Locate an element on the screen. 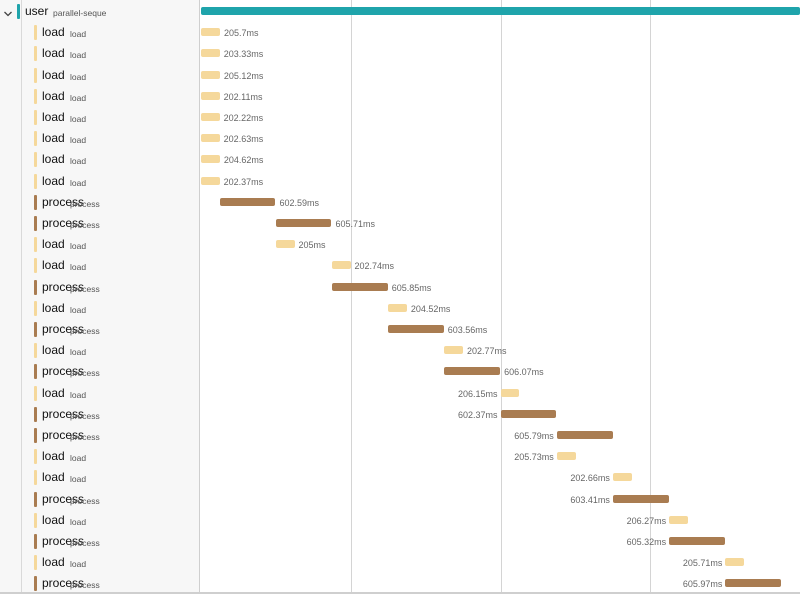 This screenshot has height=594, width=800. span-duration-label: 202.77ms is located at coordinates (486, 351).